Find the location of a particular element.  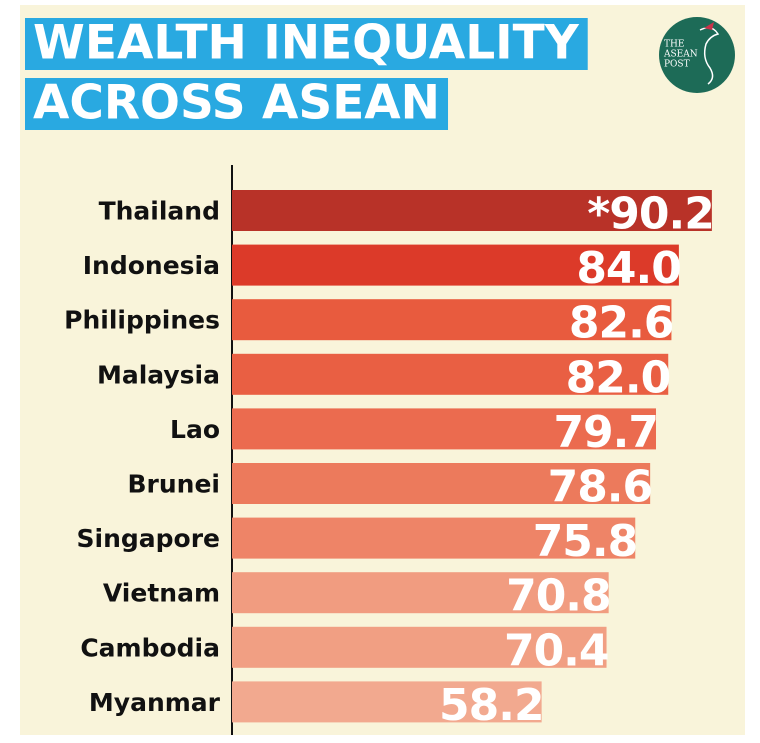

value-label: 70.4 is located at coordinates (556, 650).